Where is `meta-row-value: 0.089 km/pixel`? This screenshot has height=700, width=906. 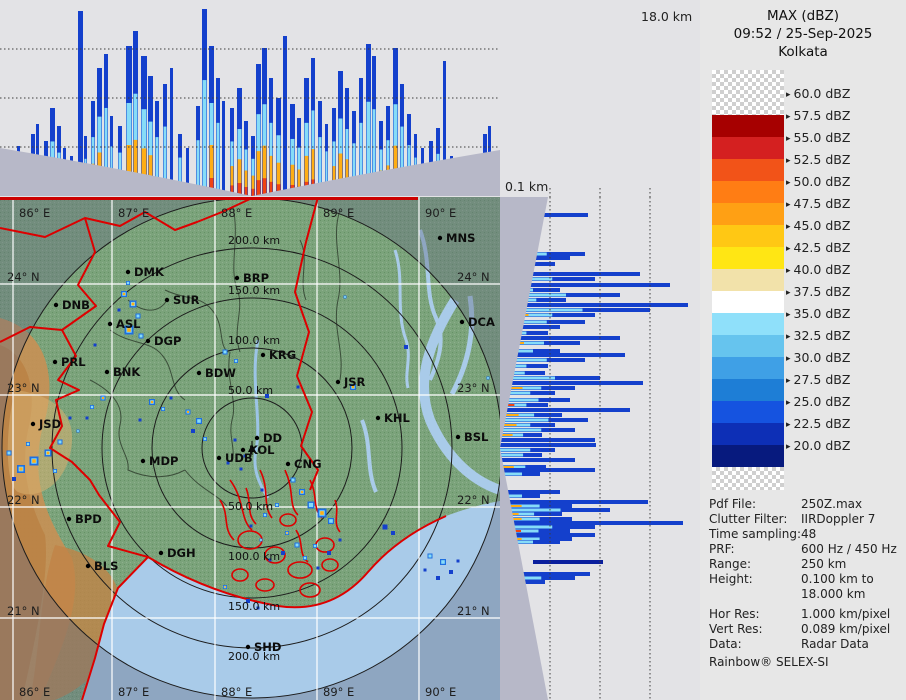 meta-row-value: 0.089 km/pixel is located at coordinates (846, 629).